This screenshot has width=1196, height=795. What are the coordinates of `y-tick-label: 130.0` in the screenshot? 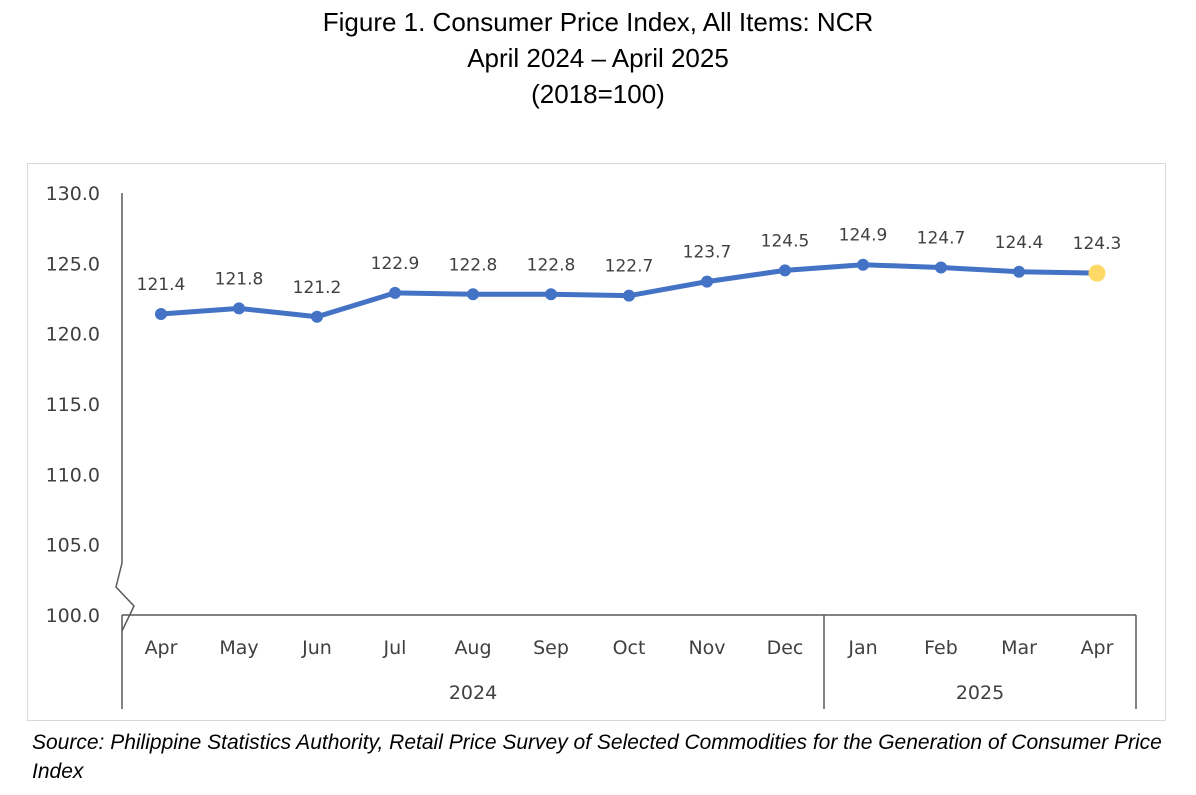 It's located at (73, 194).